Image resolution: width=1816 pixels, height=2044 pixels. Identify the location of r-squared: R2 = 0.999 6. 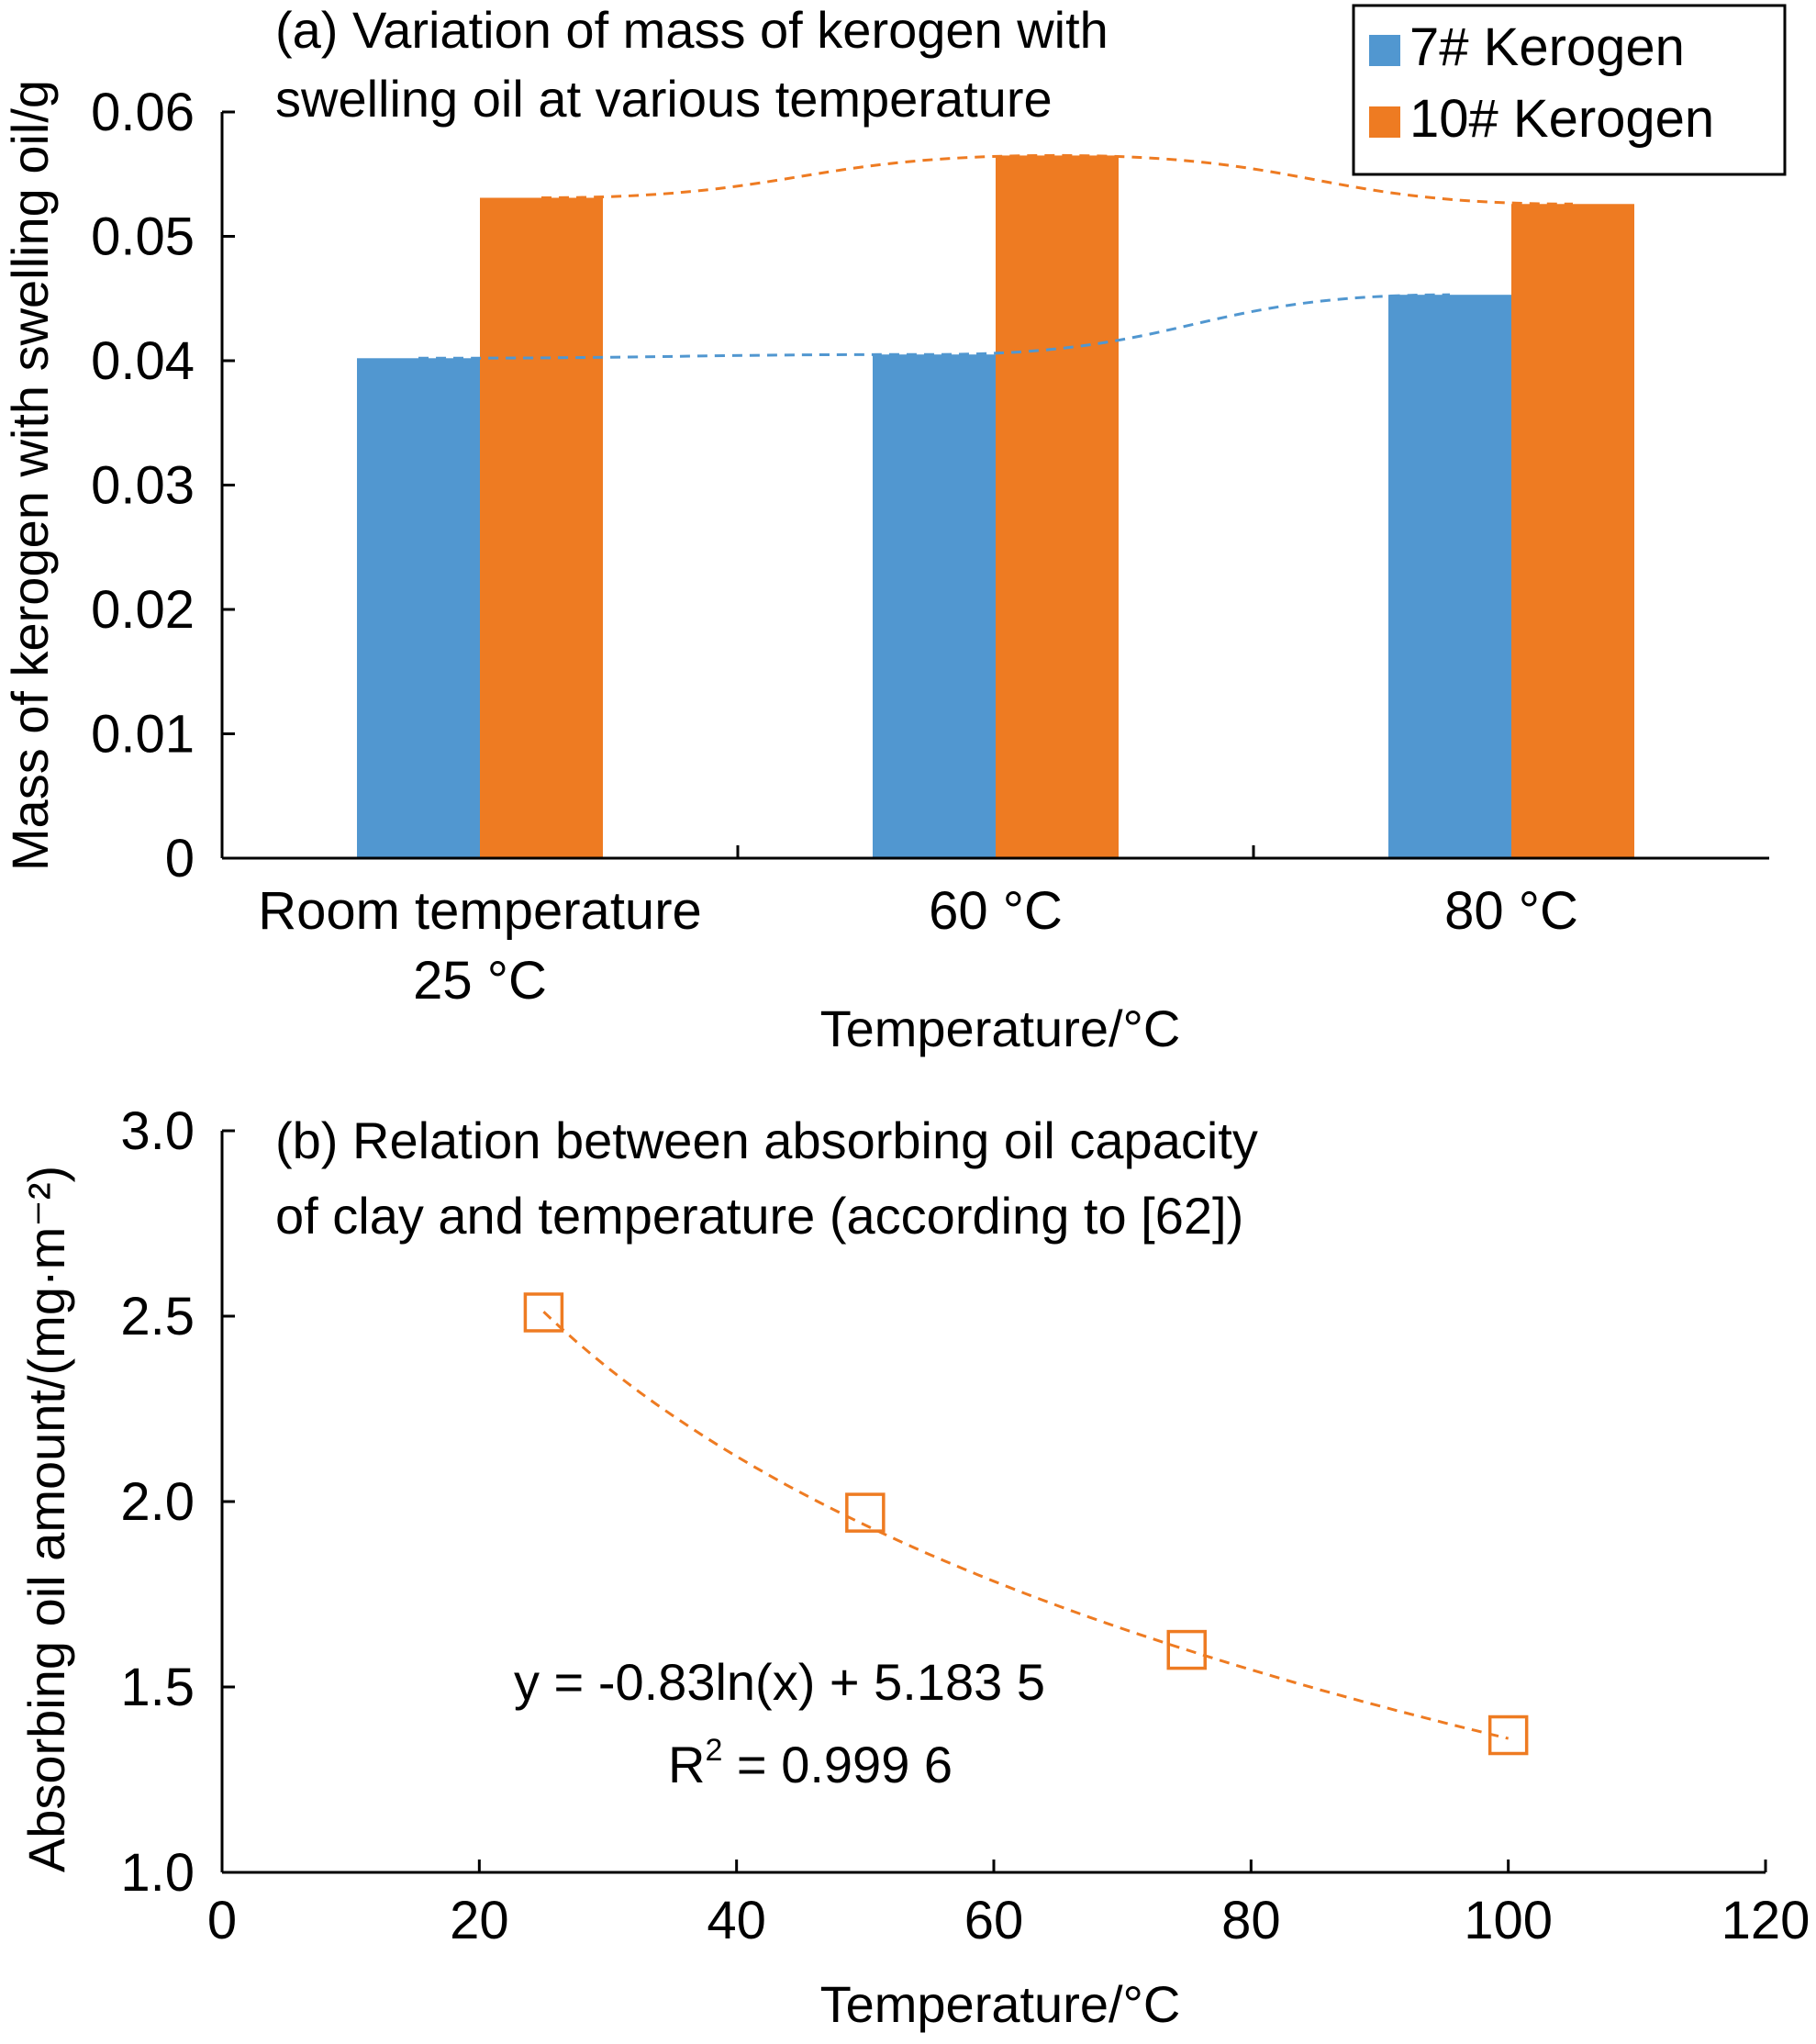
(810, 1763).